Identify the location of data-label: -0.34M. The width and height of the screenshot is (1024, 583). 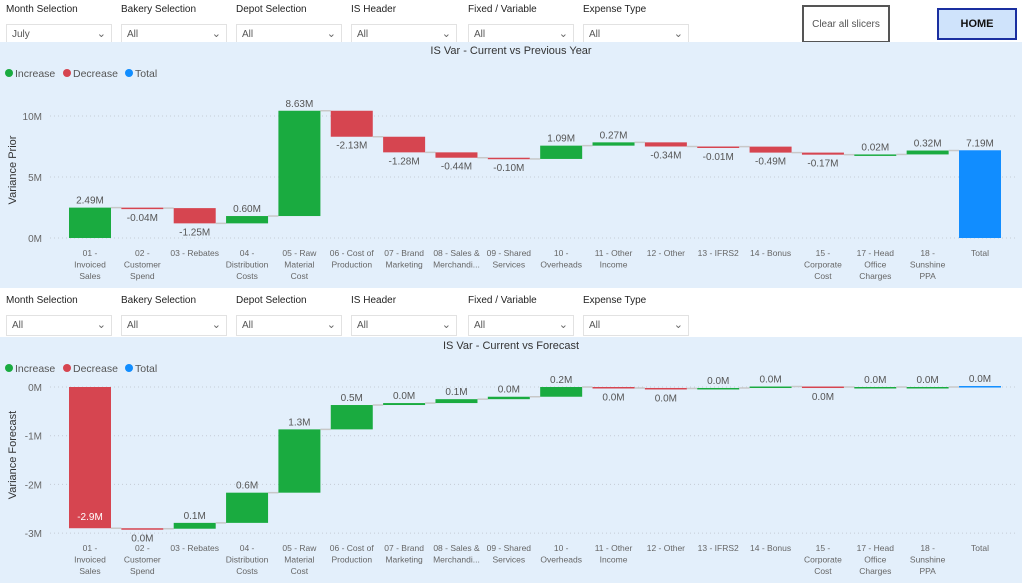
(665, 156).